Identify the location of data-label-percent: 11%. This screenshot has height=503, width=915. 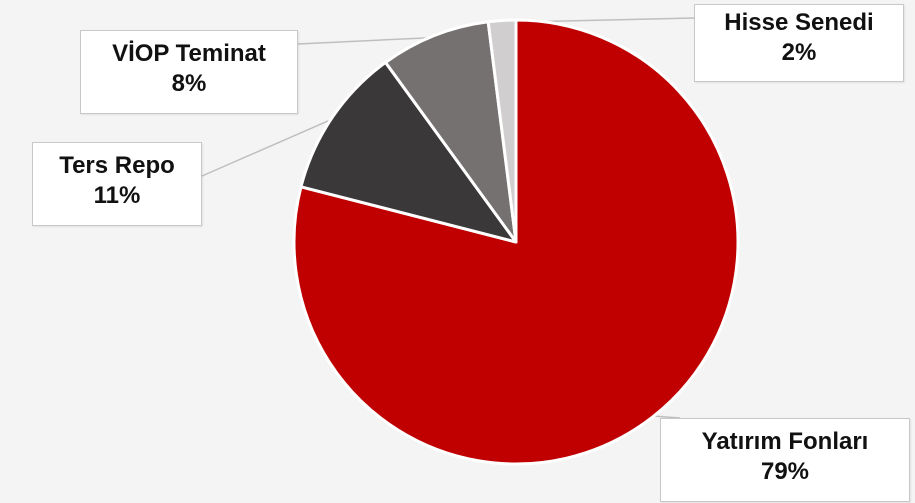
(117, 195).